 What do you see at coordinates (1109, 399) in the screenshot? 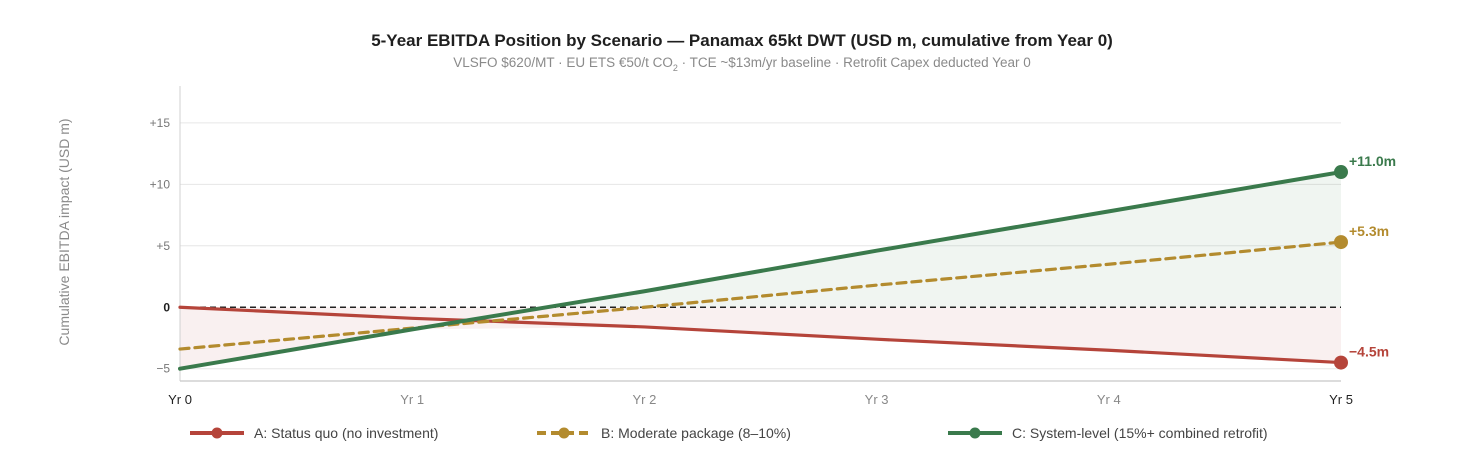
I see `x-tick-label: Yr 4` at bounding box center [1109, 399].